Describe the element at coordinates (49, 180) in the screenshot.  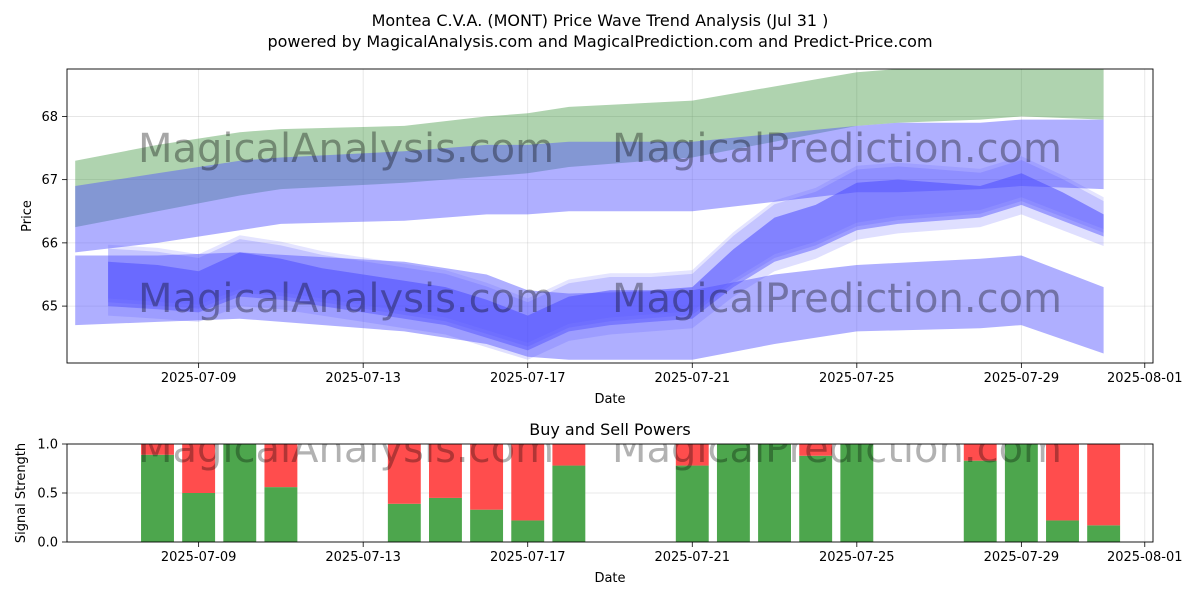
I see `y-tick-label: 67` at that location.